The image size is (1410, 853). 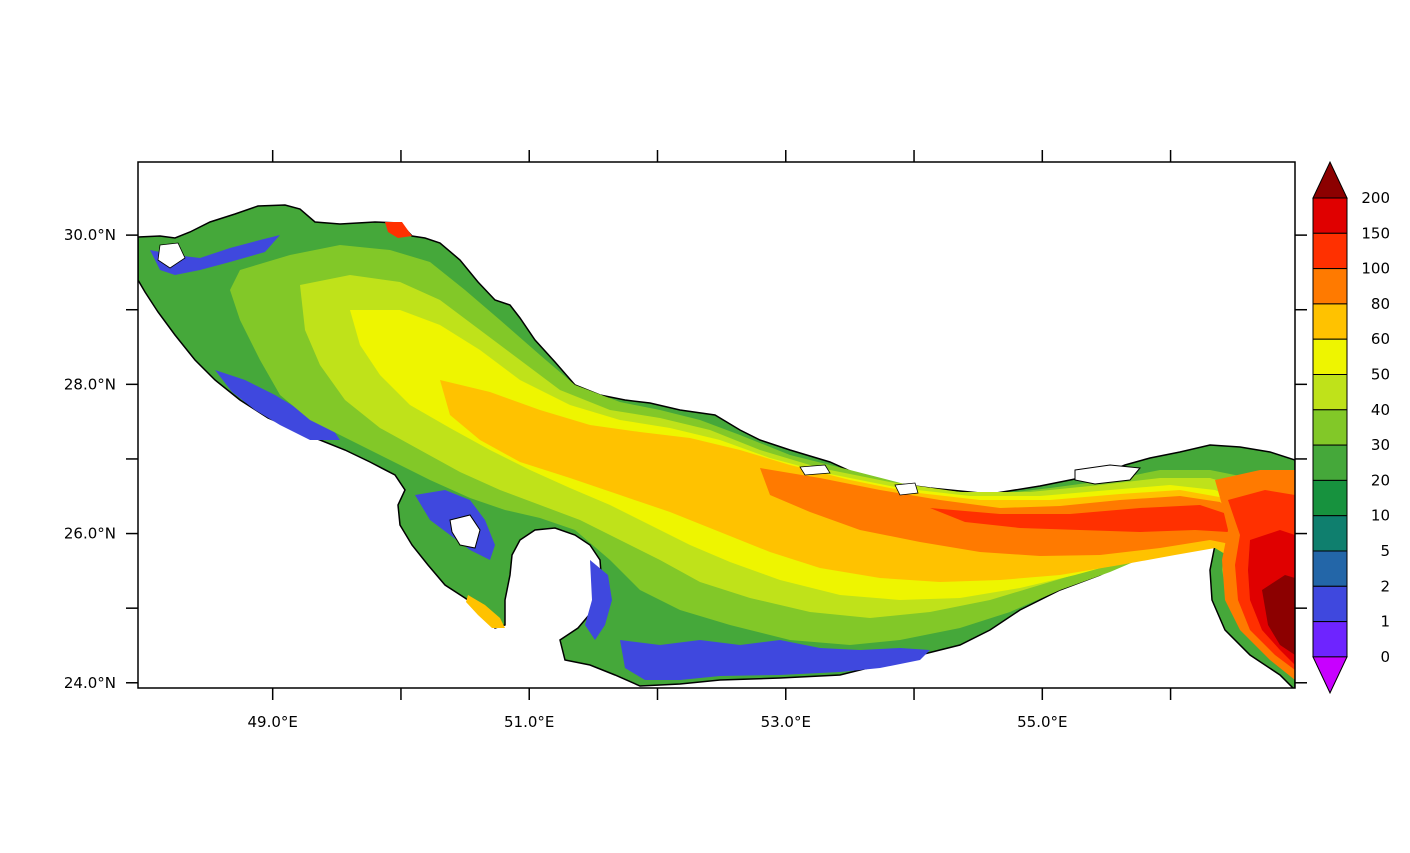 I want to click on colorbar-bottom-triangle, so click(x=1330, y=675).